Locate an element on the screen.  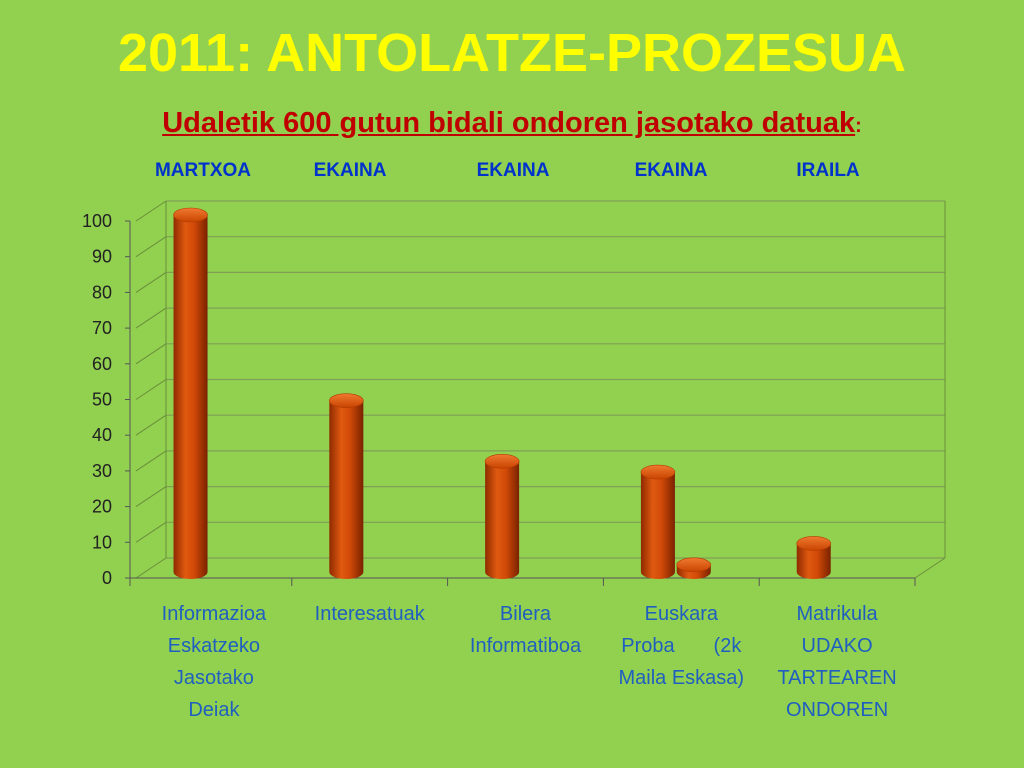
x-category-label: Interesatuak is located at coordinates (370, 614).